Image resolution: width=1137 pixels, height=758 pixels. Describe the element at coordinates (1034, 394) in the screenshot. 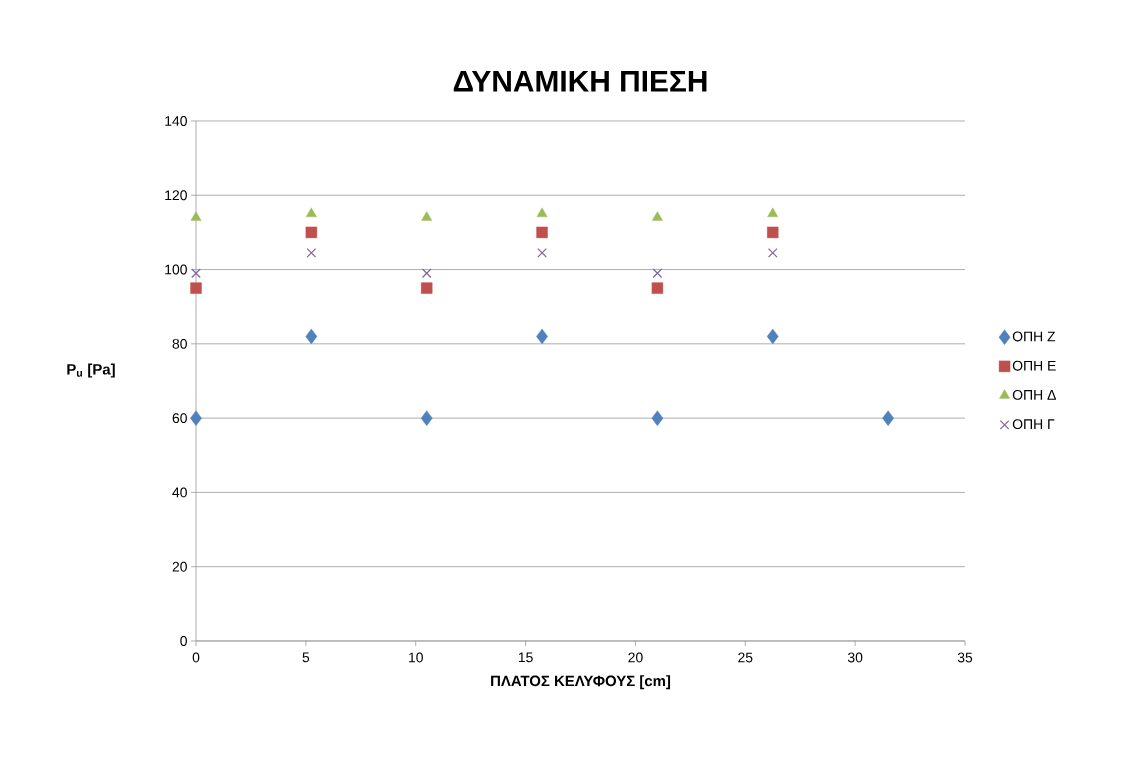

I see `legend-label: ΟΠΗ Δ` at that location.